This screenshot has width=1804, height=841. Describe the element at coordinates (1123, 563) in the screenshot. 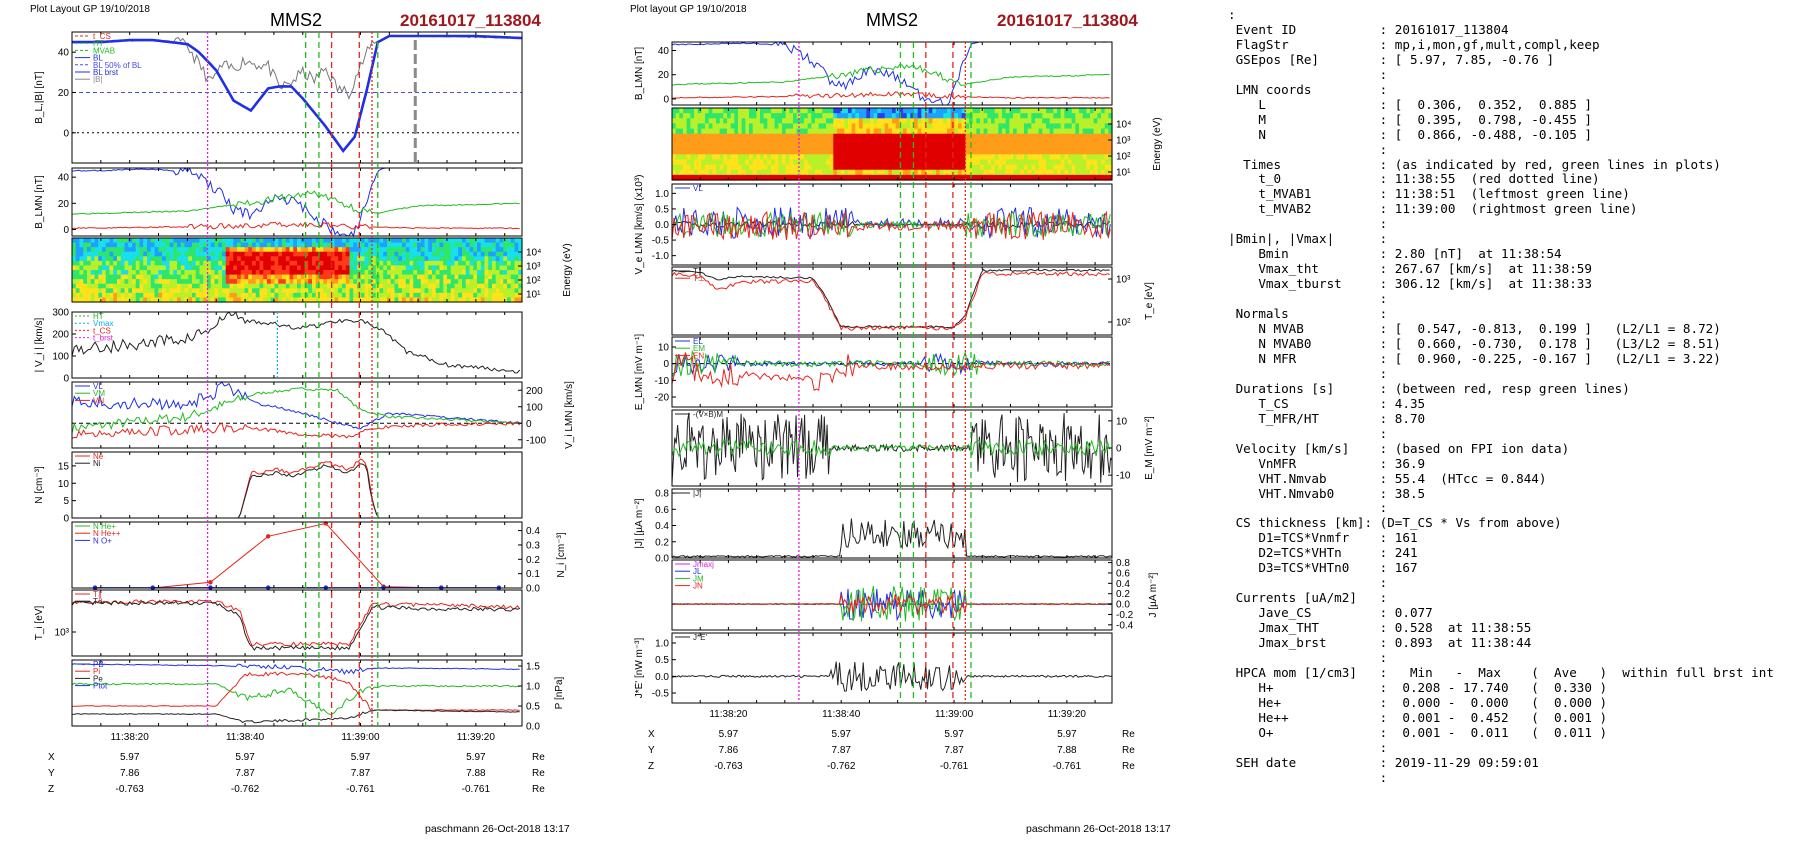

I see `y-tick-label: 0.8` at that location.